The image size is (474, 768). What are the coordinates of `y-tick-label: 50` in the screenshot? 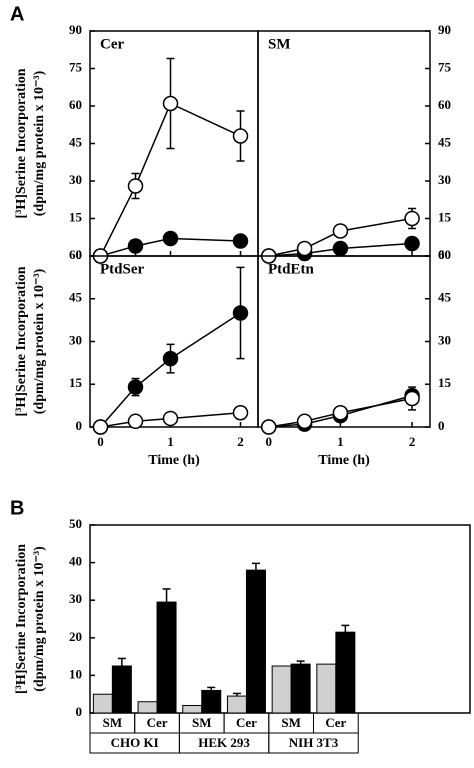 It's located at (75, 523).